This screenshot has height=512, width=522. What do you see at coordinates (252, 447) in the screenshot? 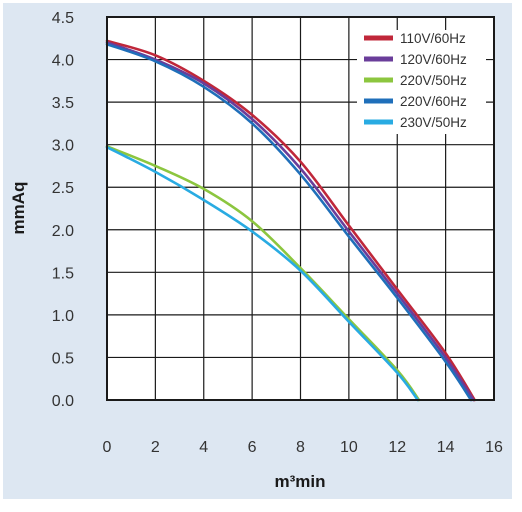
I see `x-tick-label: 6` at bounding box center [252, 447].